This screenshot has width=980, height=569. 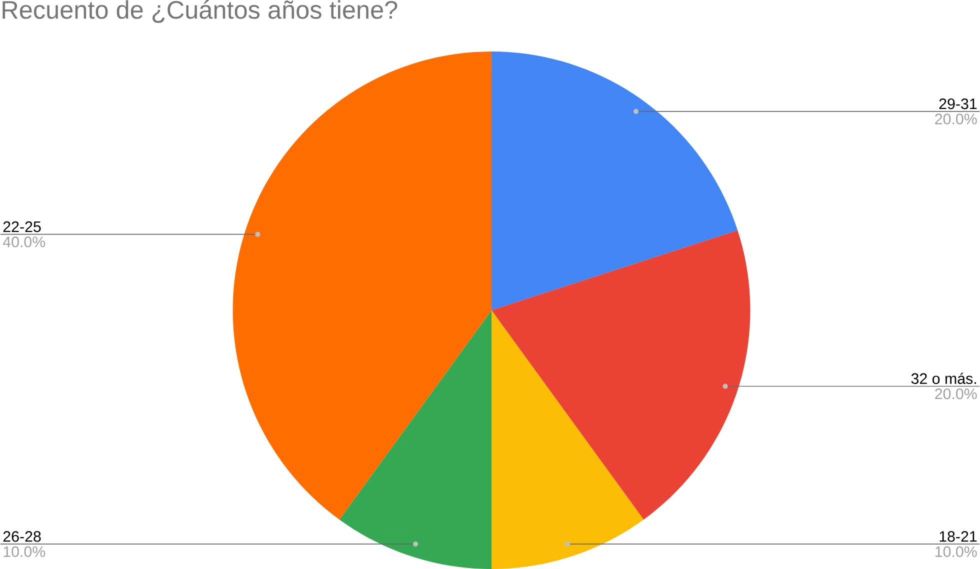 I want to click on slice-label: 18-21, so click(x=958, y=536).